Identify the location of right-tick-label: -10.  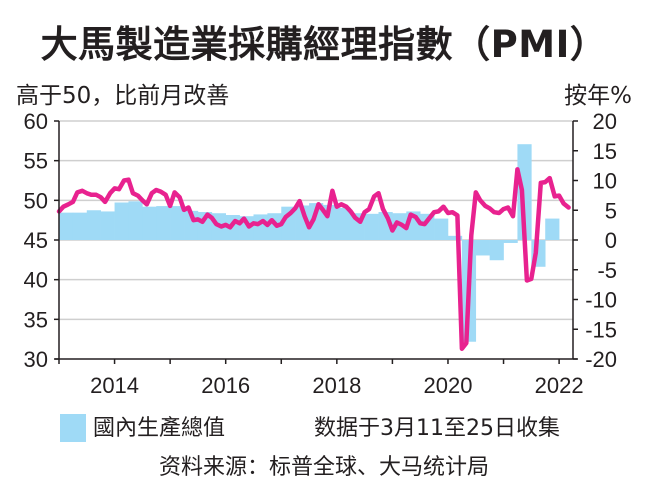
(601, 300).